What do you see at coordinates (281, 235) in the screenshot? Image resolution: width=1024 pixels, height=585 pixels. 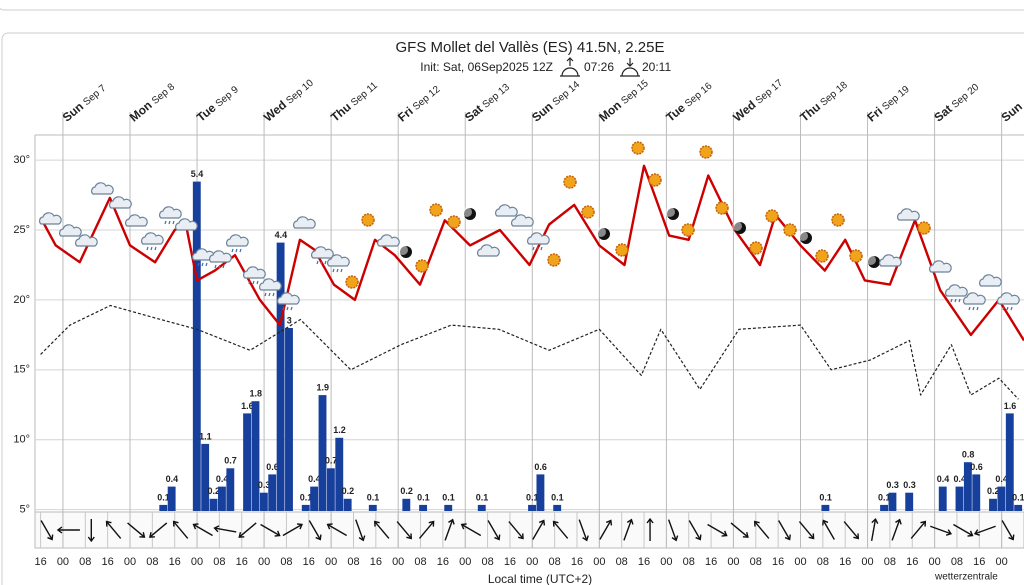 I see `precip-label: 4.4` at bounding box center [281, 235].